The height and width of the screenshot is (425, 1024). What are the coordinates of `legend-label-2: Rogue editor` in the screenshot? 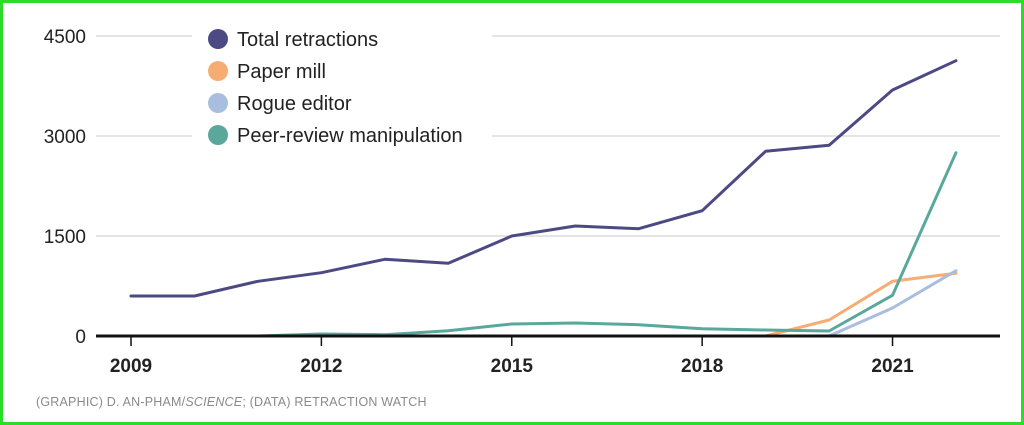 It's located at (294, 104).